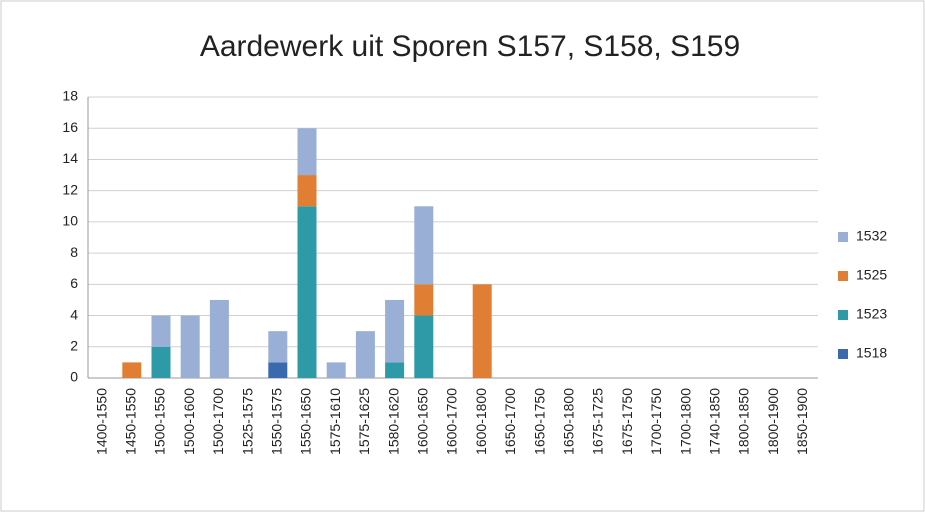 The image size is (925, 517). What do you see at coordinates (423, 421) in the screenshot?
I see `x-tick-label: 1600-1650` at bounding box center [423, 421].